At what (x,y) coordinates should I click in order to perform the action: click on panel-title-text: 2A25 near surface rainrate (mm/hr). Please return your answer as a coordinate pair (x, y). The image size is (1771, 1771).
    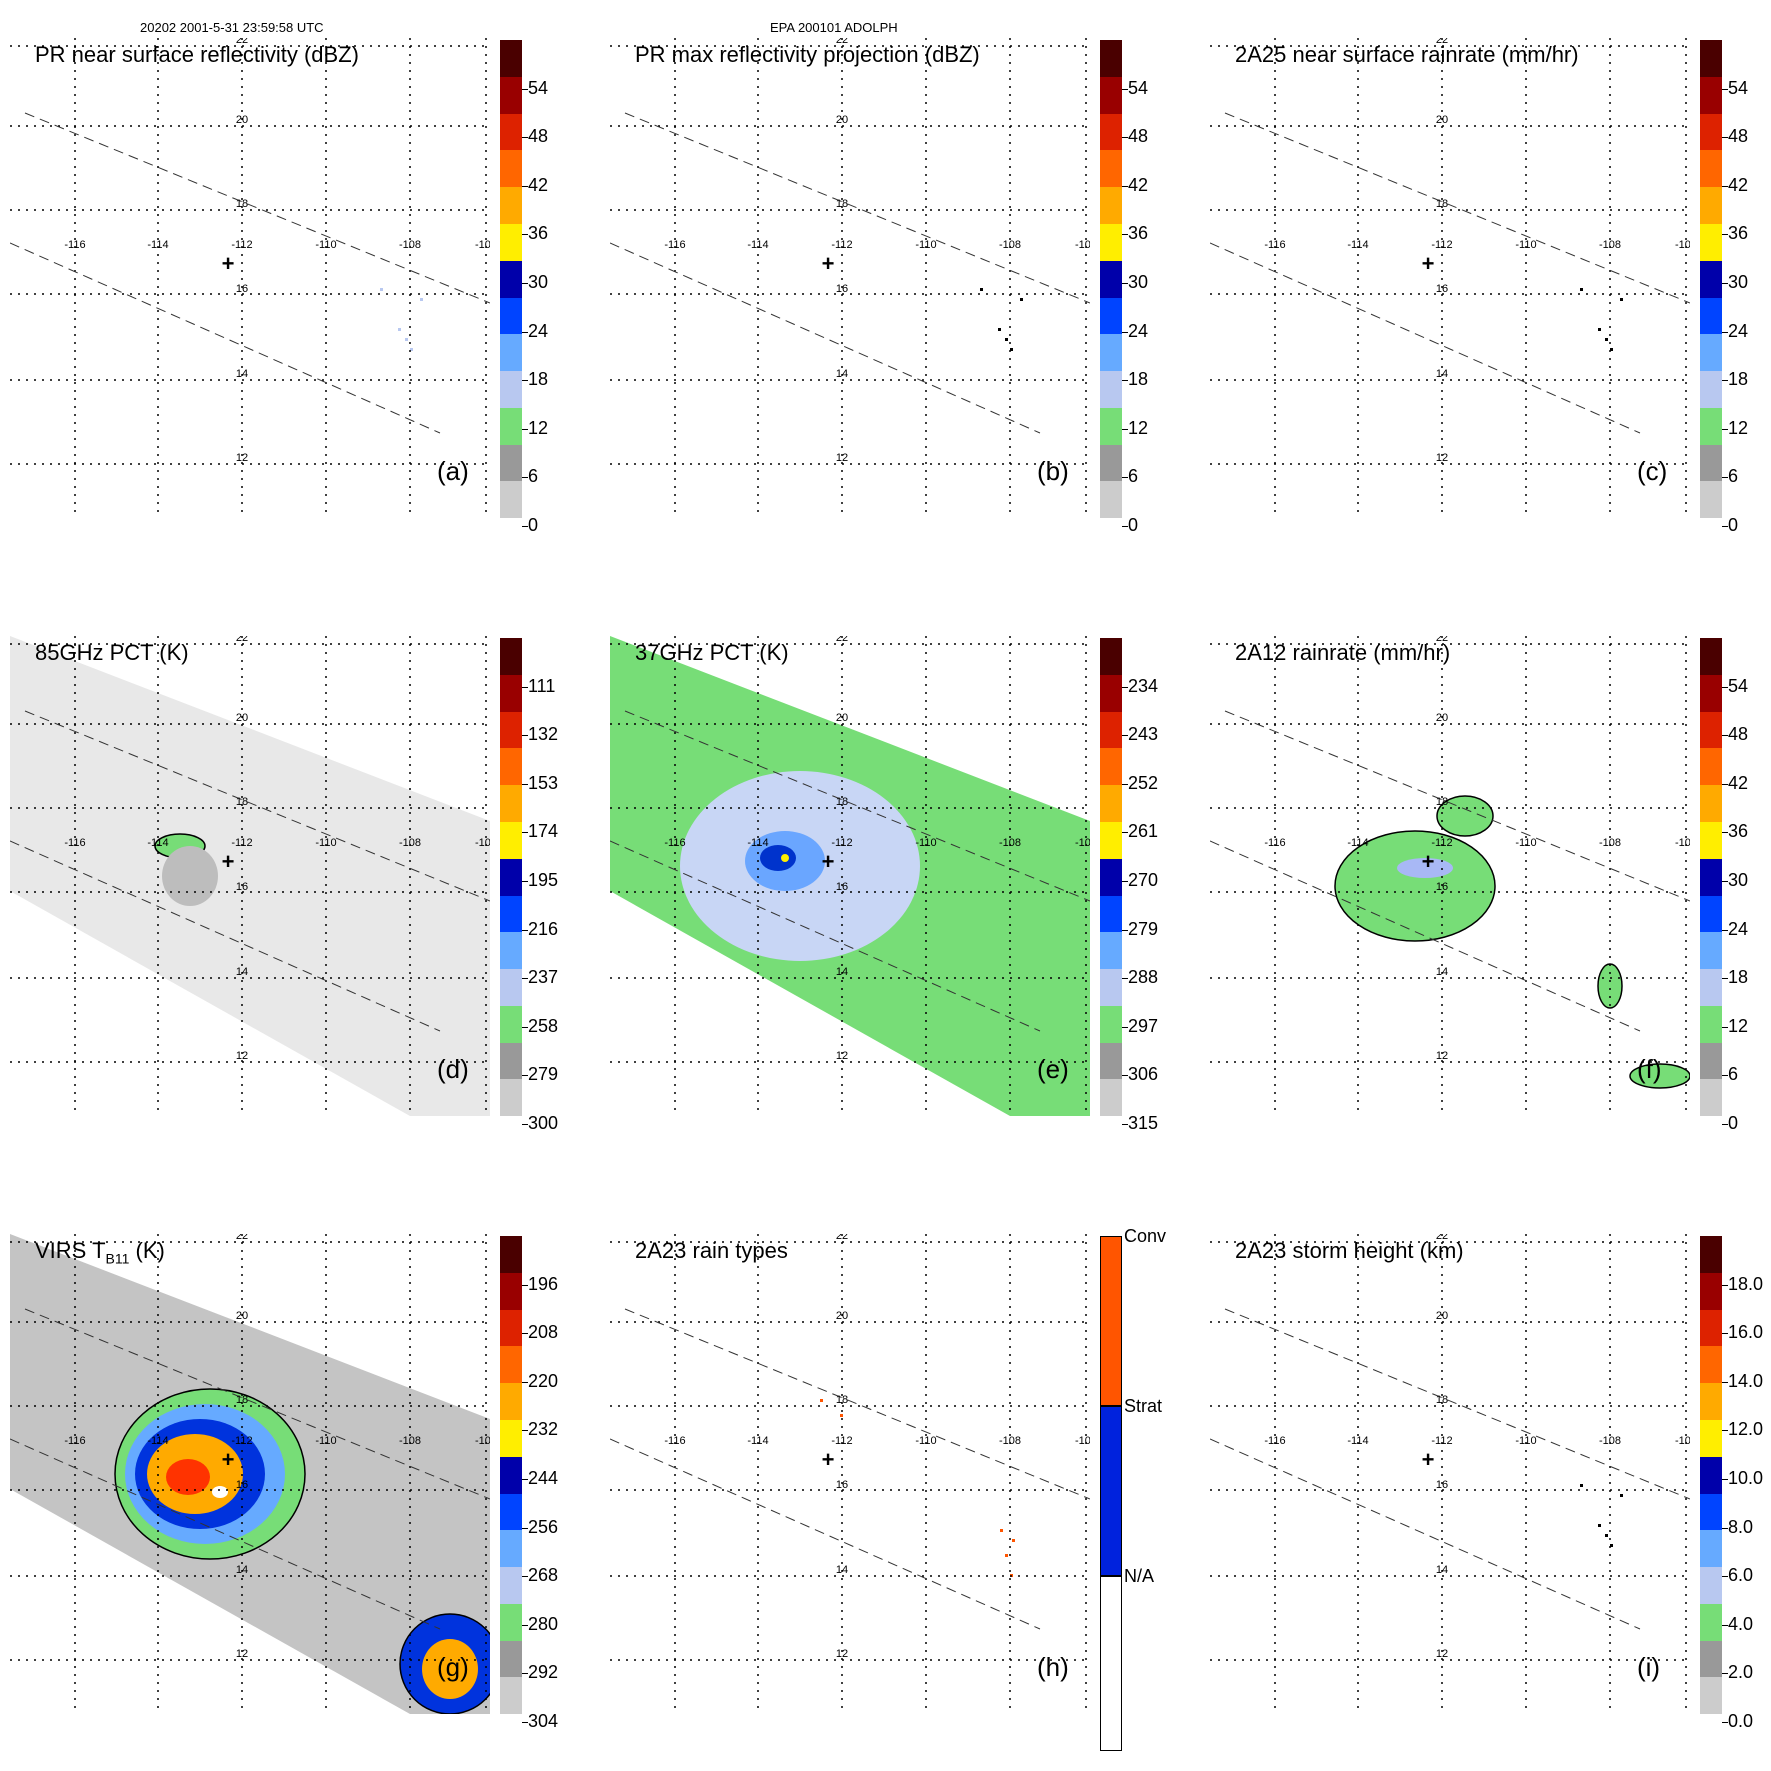
    Looking at the image, I should click on (1407, 54).